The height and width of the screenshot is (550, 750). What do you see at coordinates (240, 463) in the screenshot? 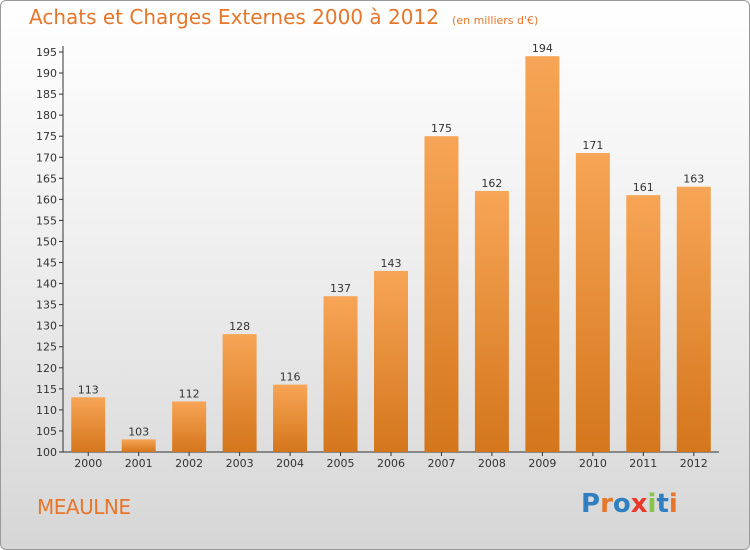
I see `x-tick-label-2003: 2003` at bounding box center [240, 463].